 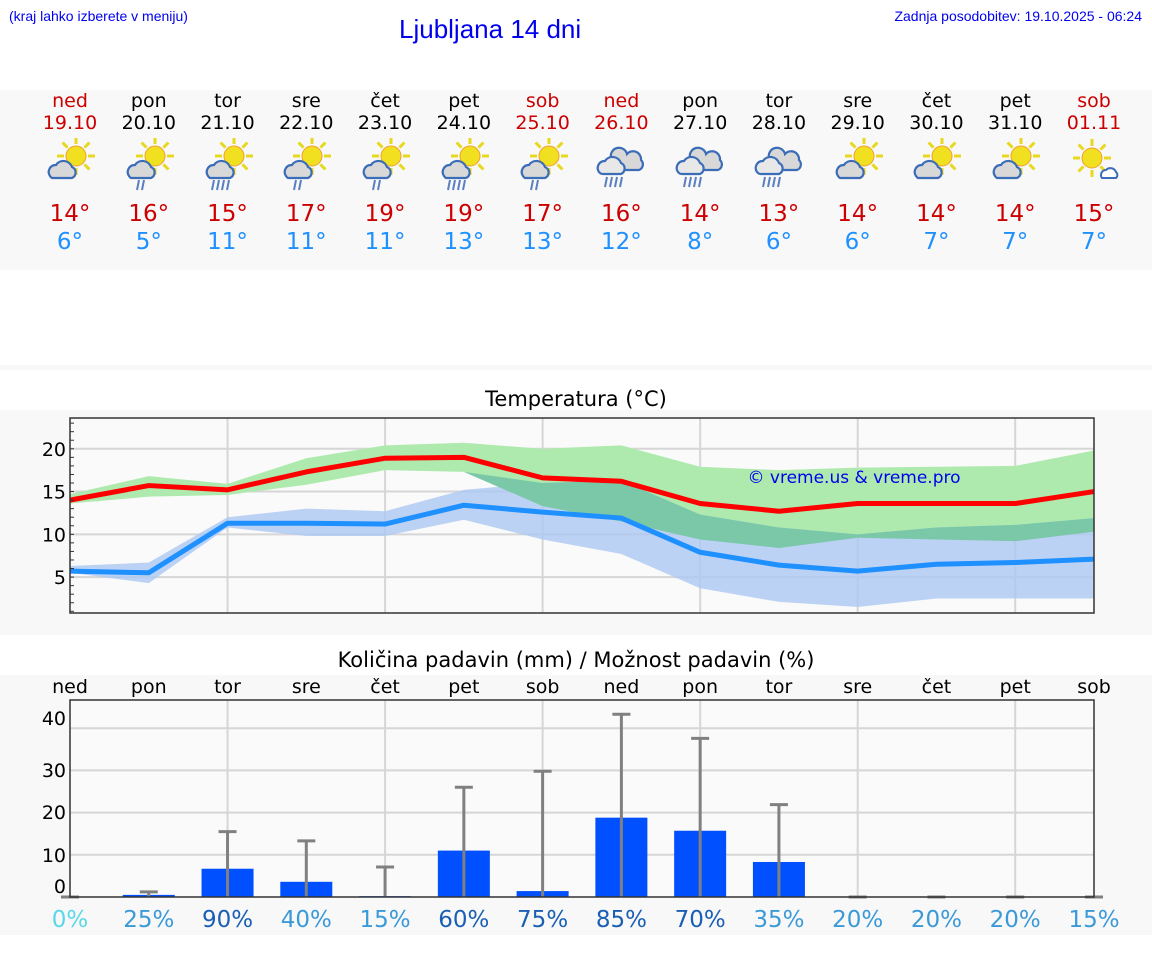 I want to click on day-date: 30.10, so click(x=936, y=123).